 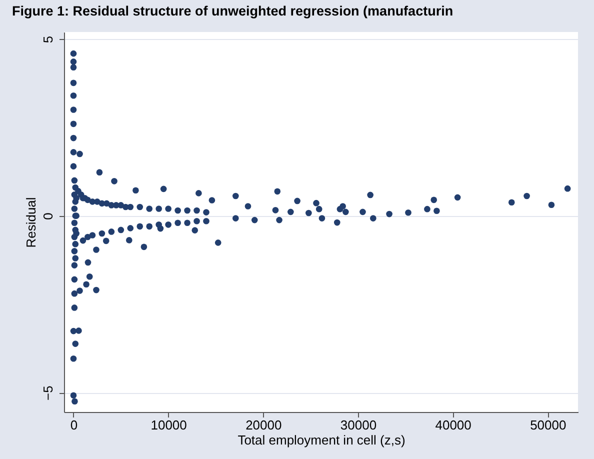 I want to click on y-tick-label: 0, so click(x=48, y=216).